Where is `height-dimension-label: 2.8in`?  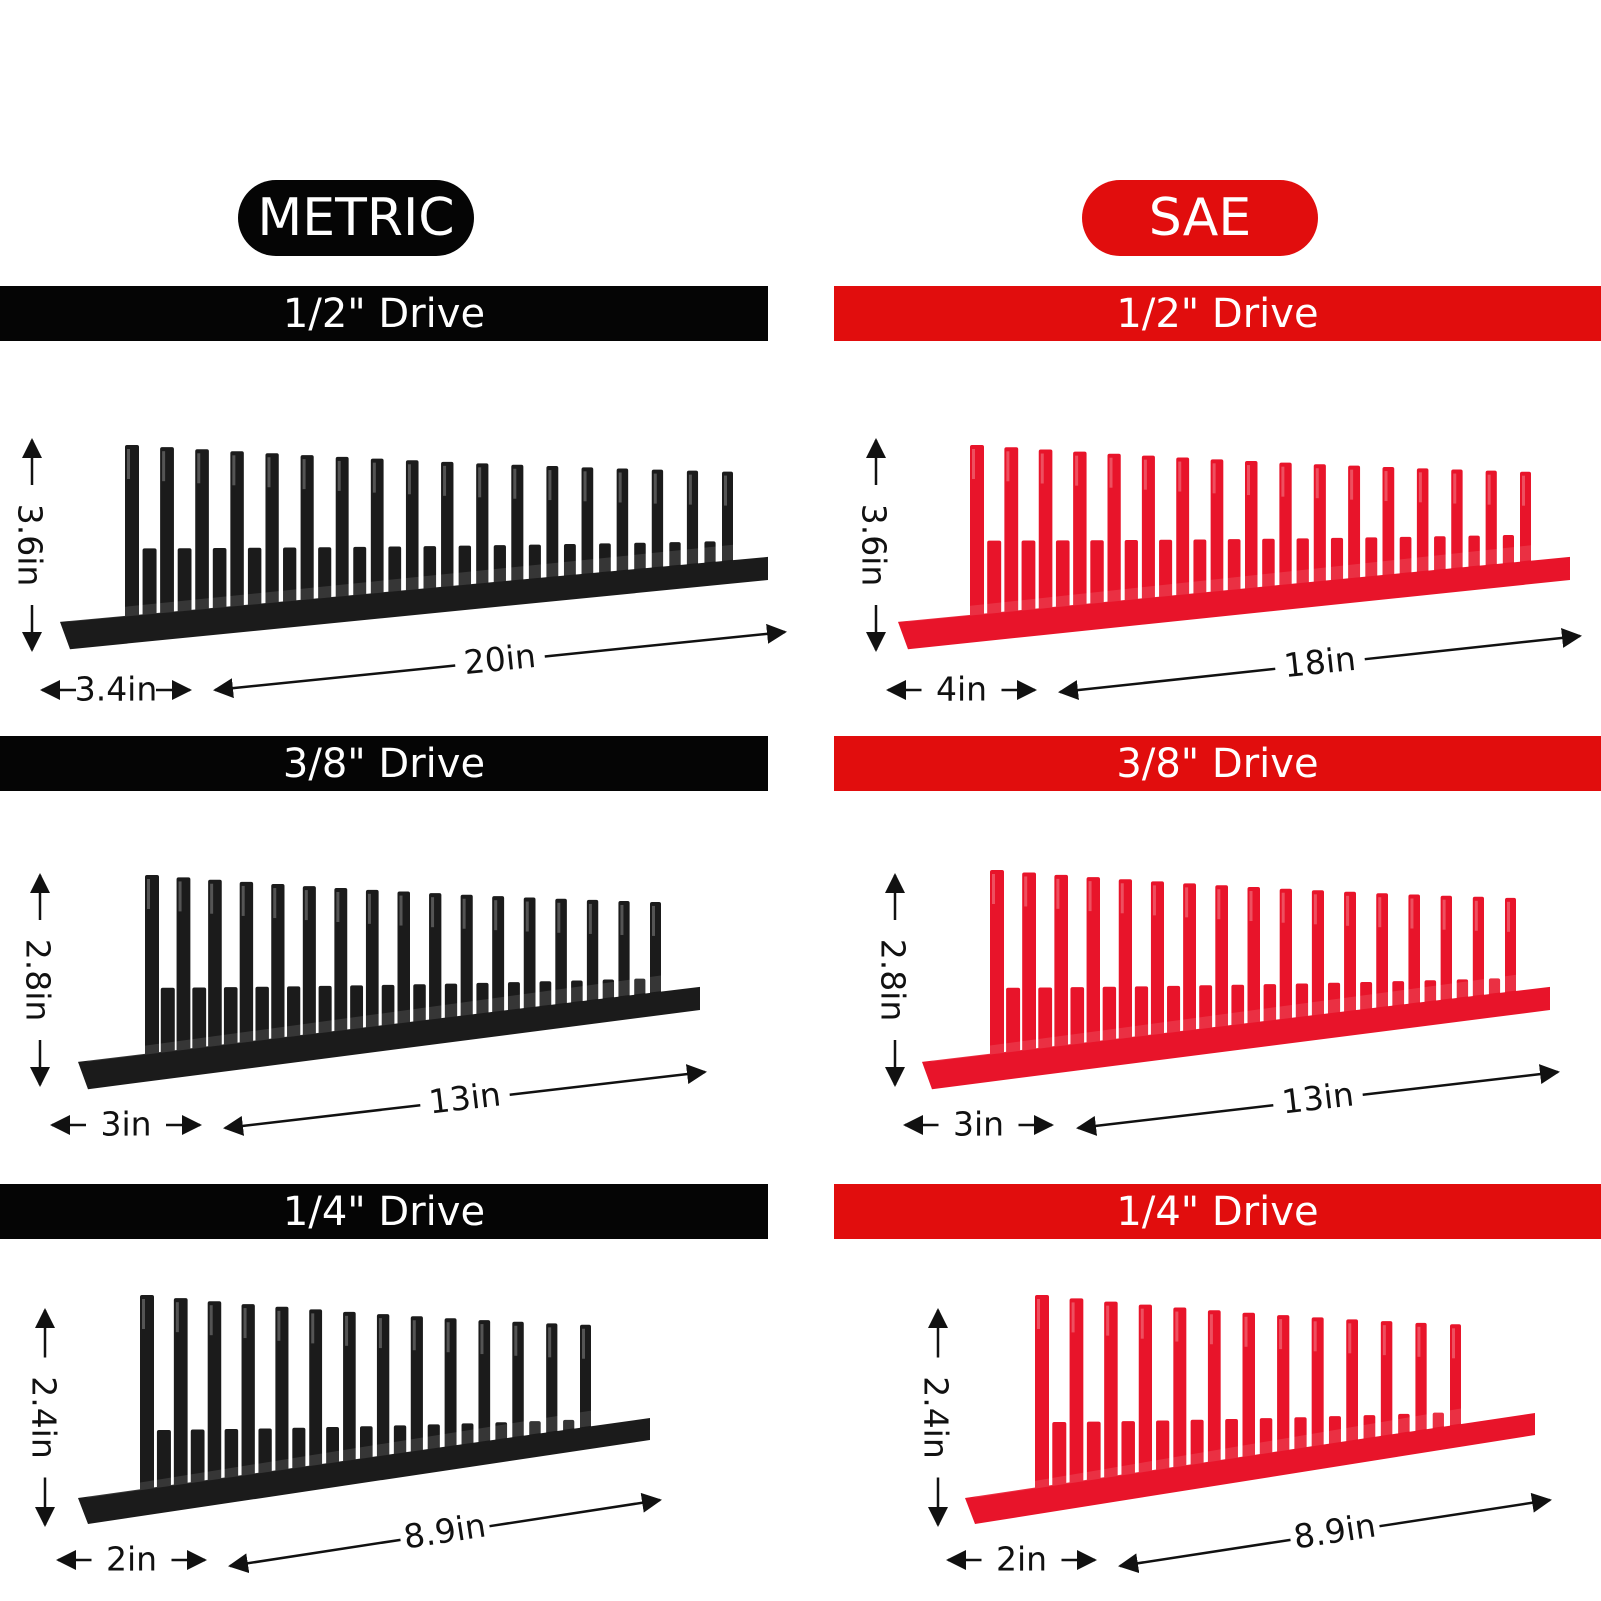 height-dimension-label: 2.8in is located at coordinates (893, 980).